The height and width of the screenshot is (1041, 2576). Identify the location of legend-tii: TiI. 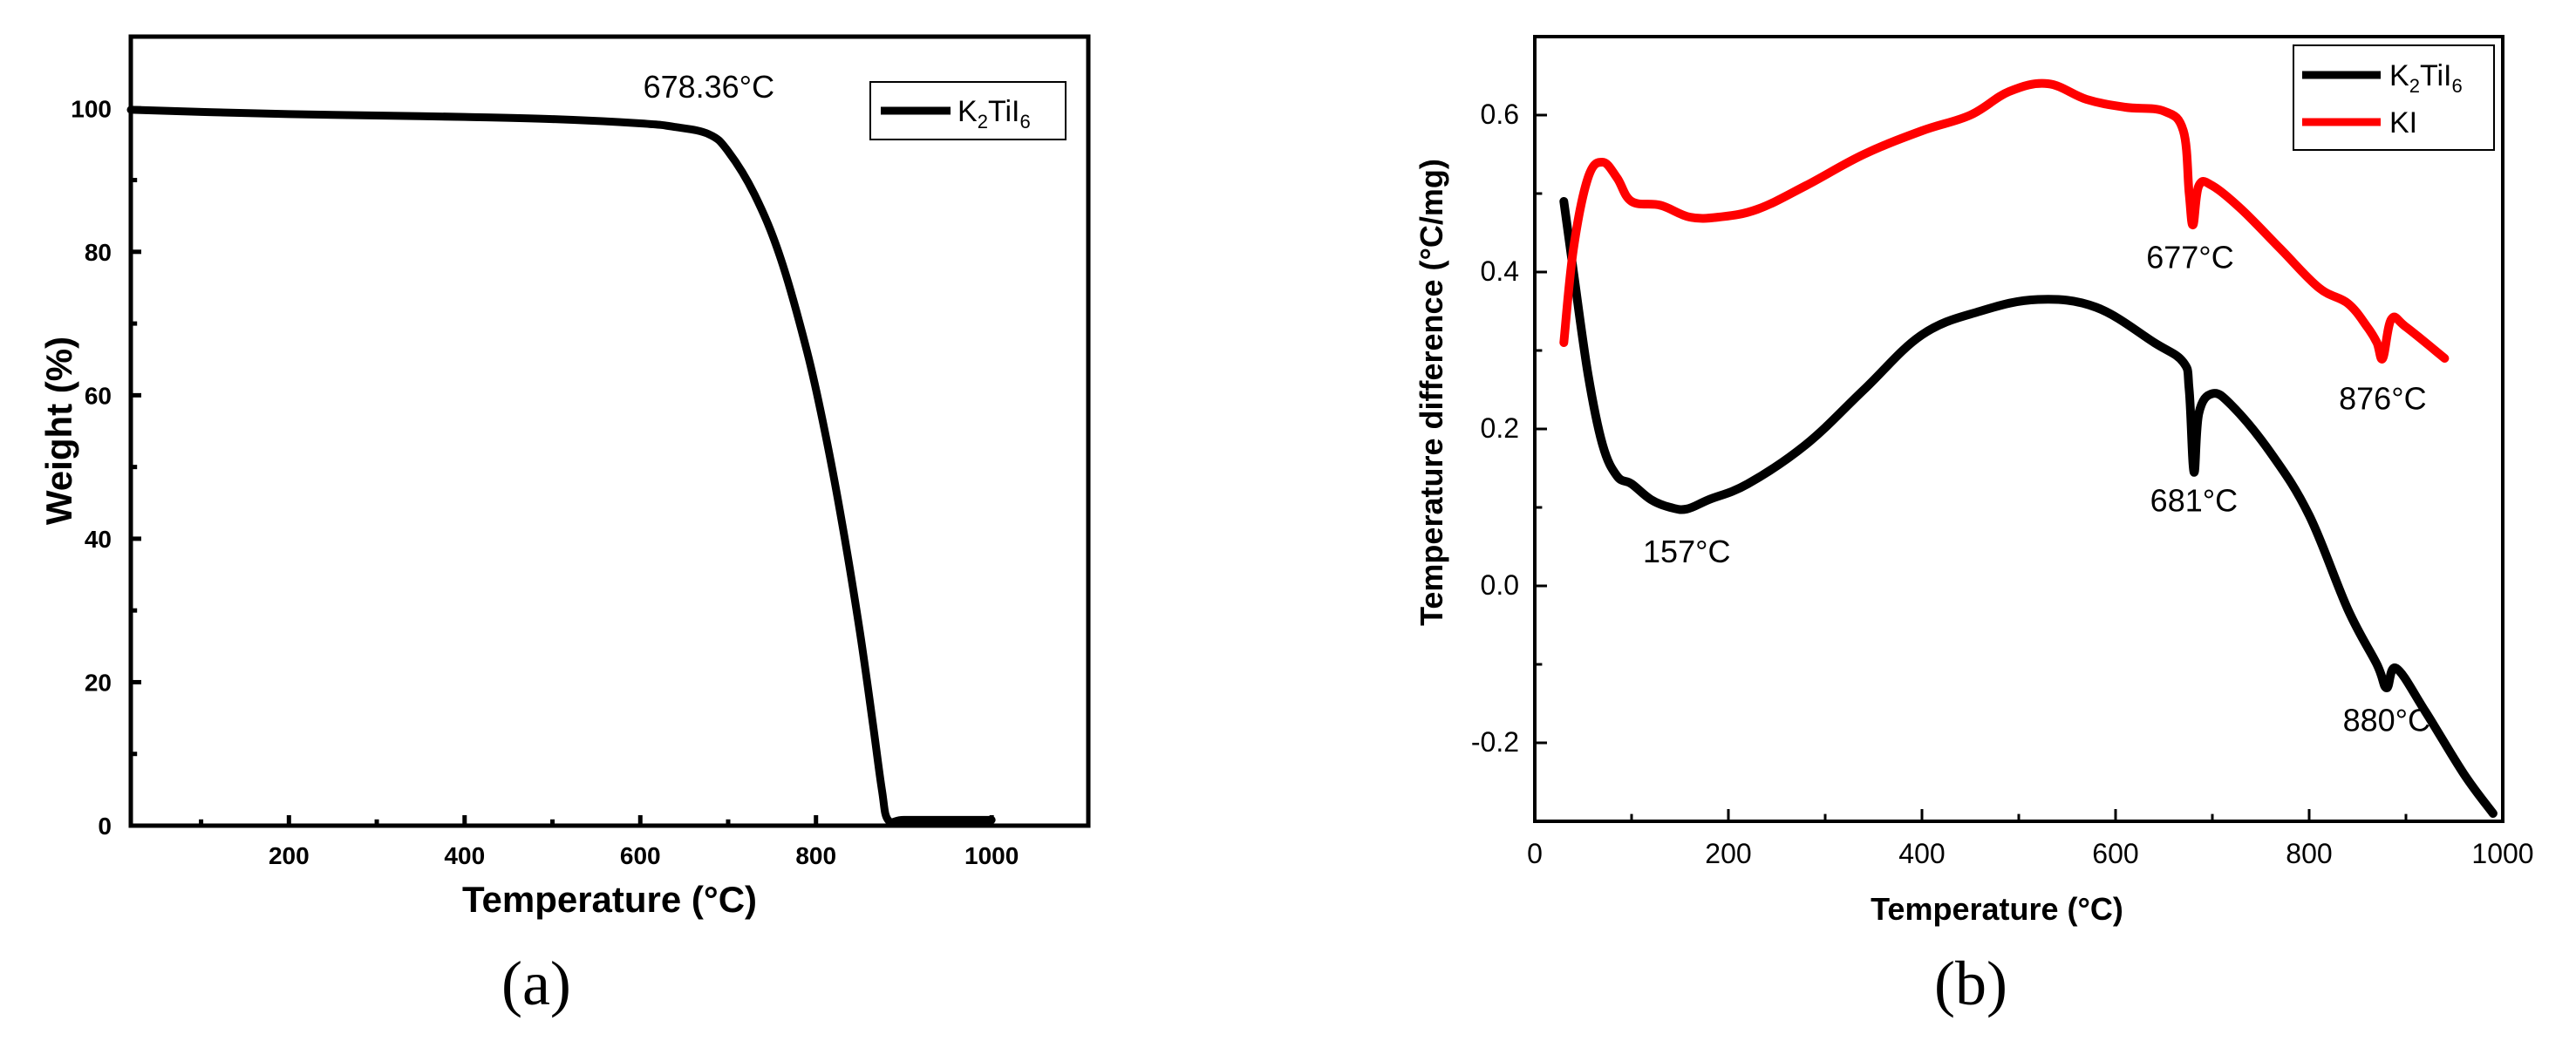
(1004, 111).